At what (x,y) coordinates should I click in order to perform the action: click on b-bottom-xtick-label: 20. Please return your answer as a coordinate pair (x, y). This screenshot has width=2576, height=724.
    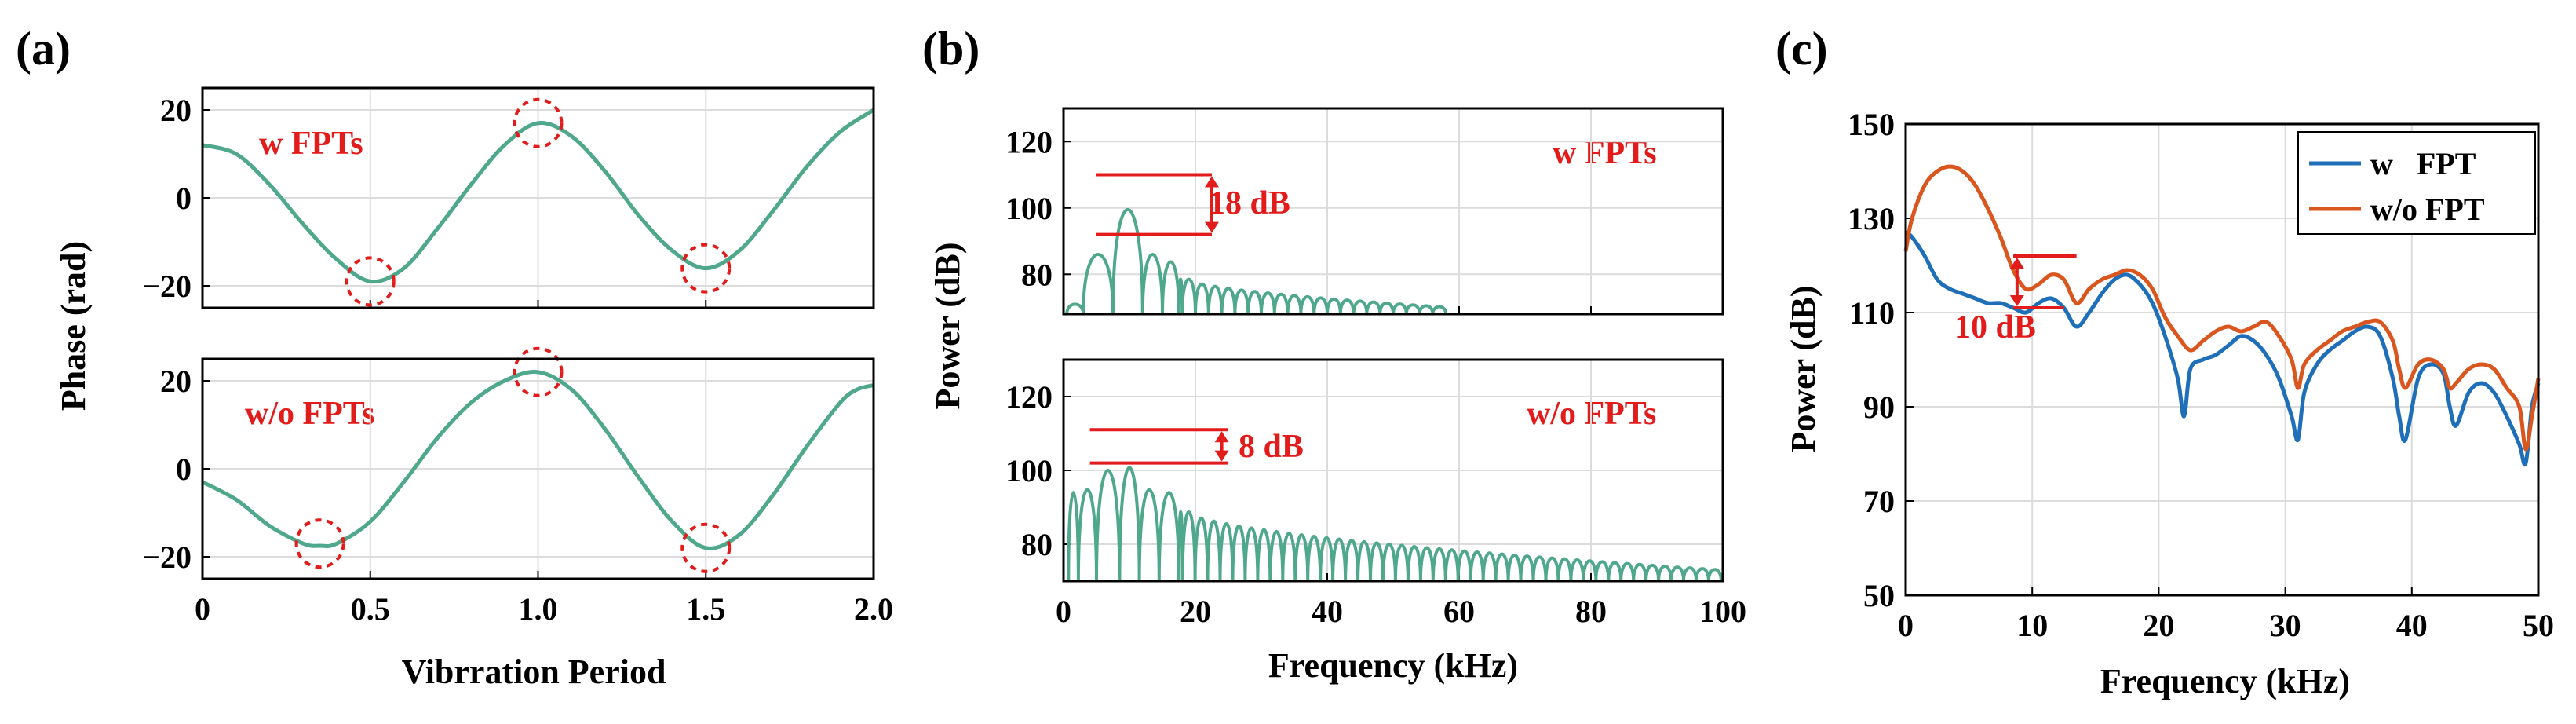
    Looking at the image, I should click on (1195, 611).